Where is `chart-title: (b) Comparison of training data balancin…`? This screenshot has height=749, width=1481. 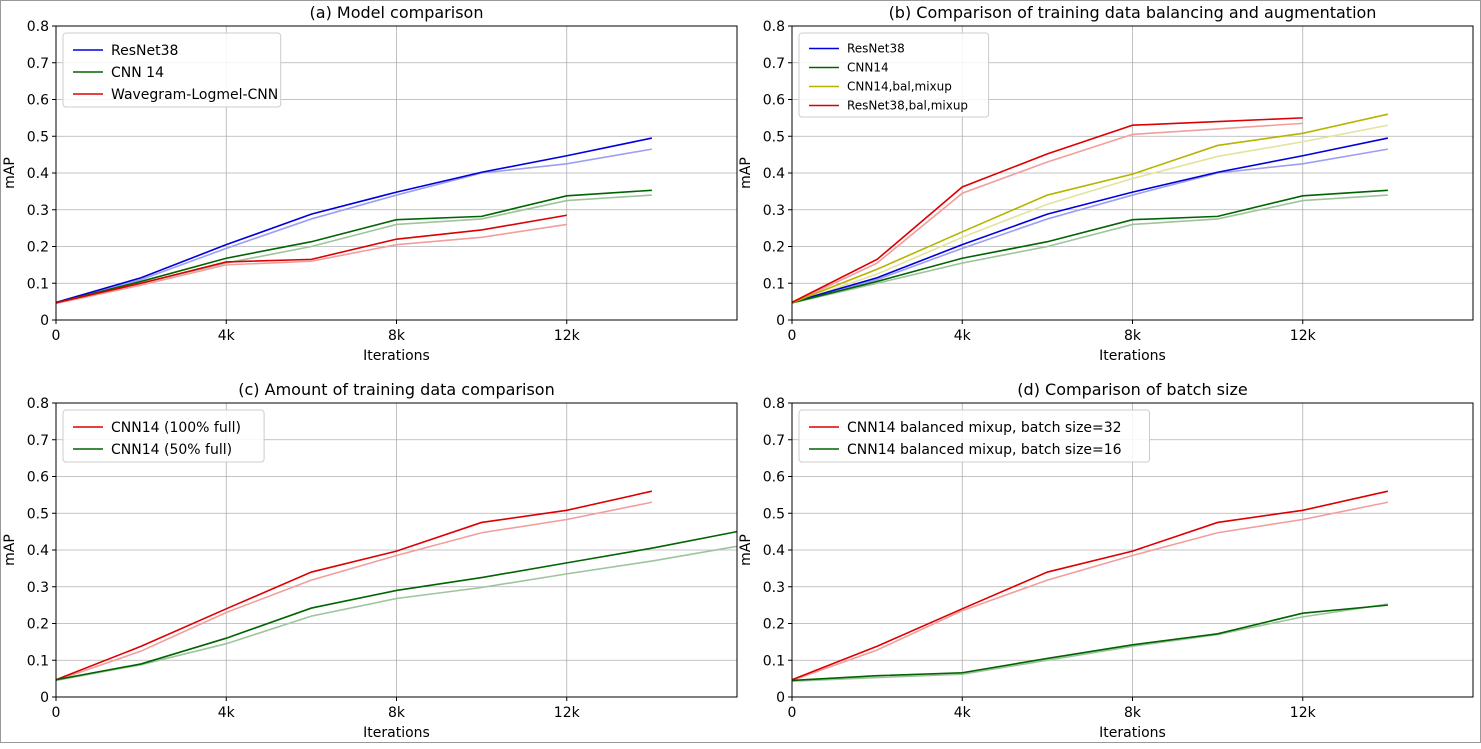 chart-title: (b) Comparison of training data balancin… is located at coordinates (1133, 12).